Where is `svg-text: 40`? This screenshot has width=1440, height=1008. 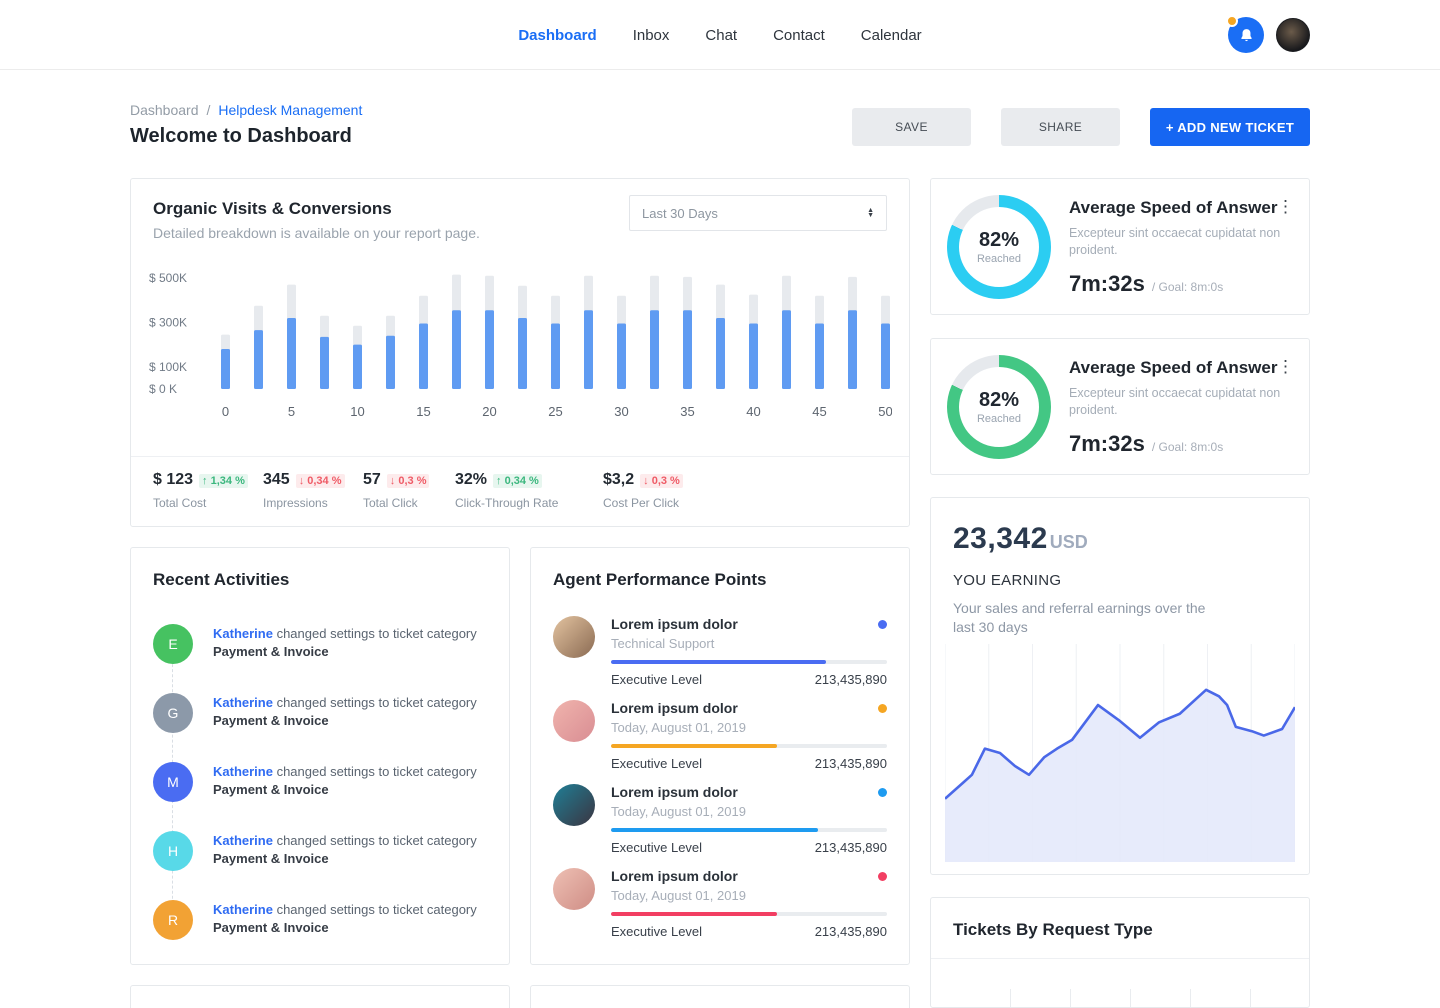 svg-text: 40 is located at coordinates (753, 411).